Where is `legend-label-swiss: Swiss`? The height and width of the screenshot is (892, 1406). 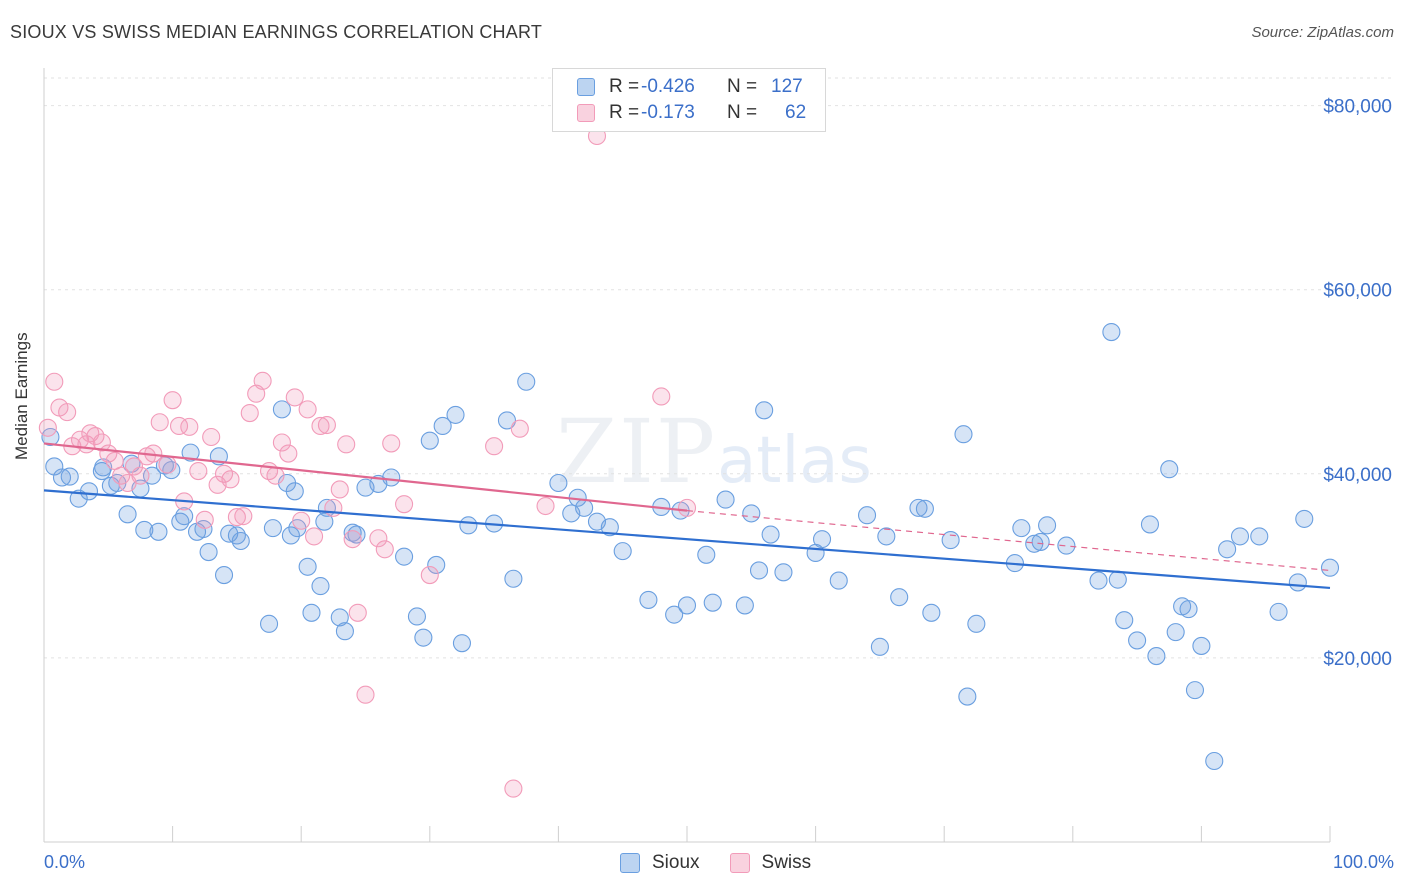 legend-label-swiss: Swiss is located at coordinates (786, 862).